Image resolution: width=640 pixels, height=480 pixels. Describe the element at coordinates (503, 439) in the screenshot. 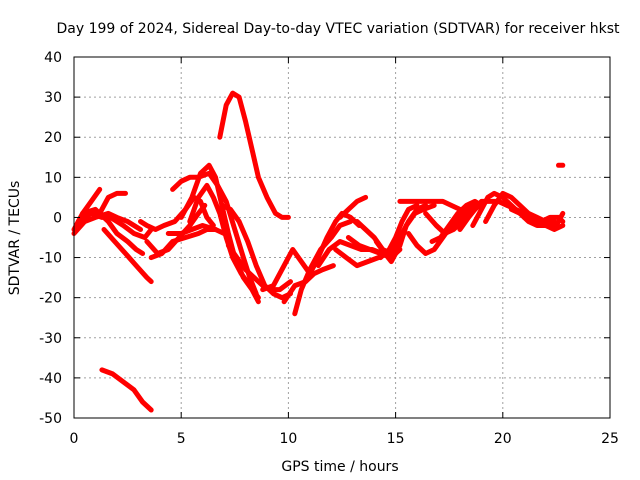

I see `x-tick-label: 20` at that location.